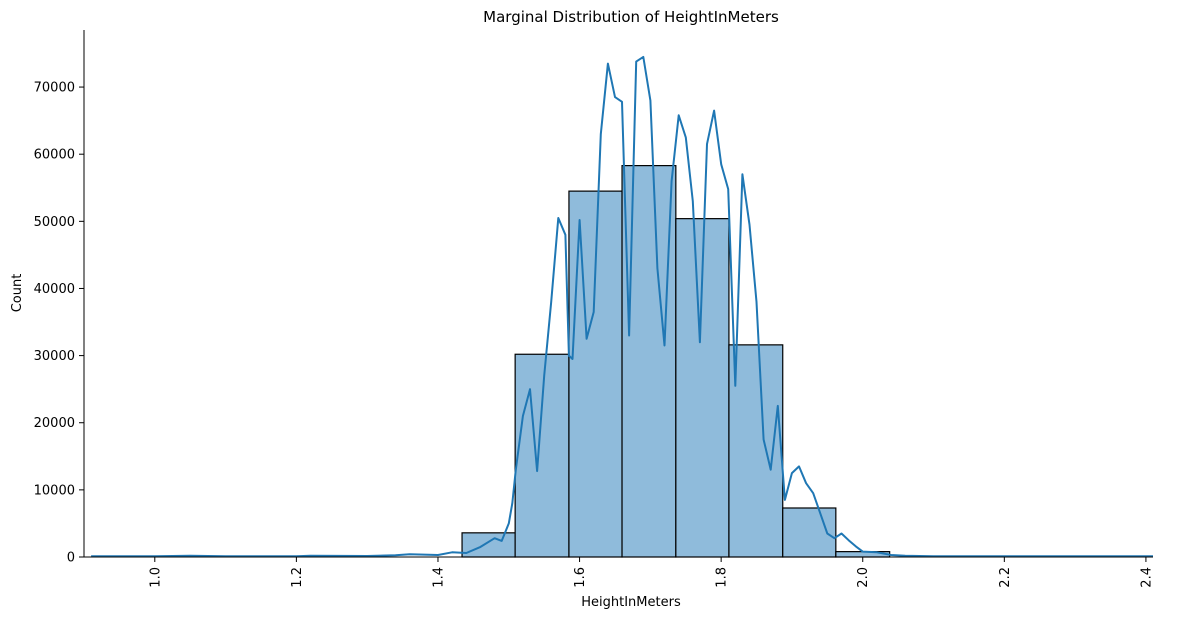  Describe the element at coordinates (59, 323) in the screenshot. I see `y-ticks: 0 10000 20000 30000 40000 50000 60000 70000` at that location.